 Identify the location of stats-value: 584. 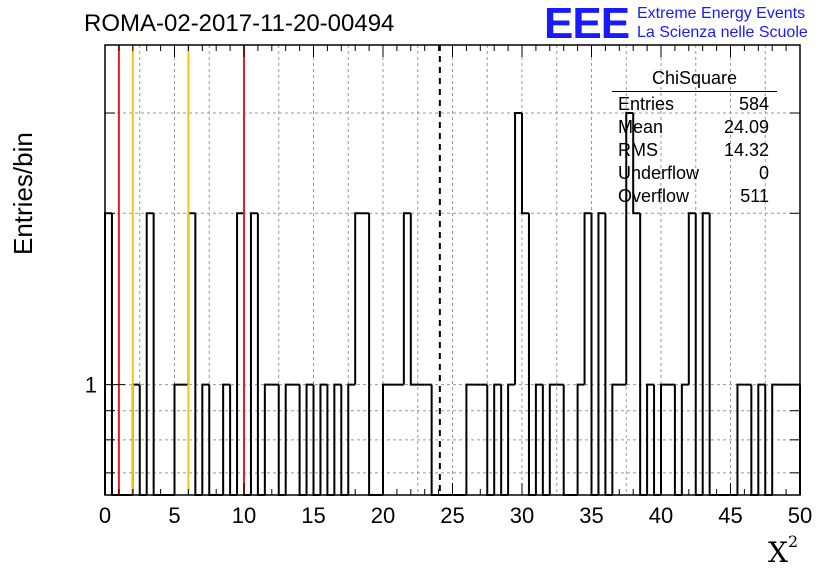
(753, 104).